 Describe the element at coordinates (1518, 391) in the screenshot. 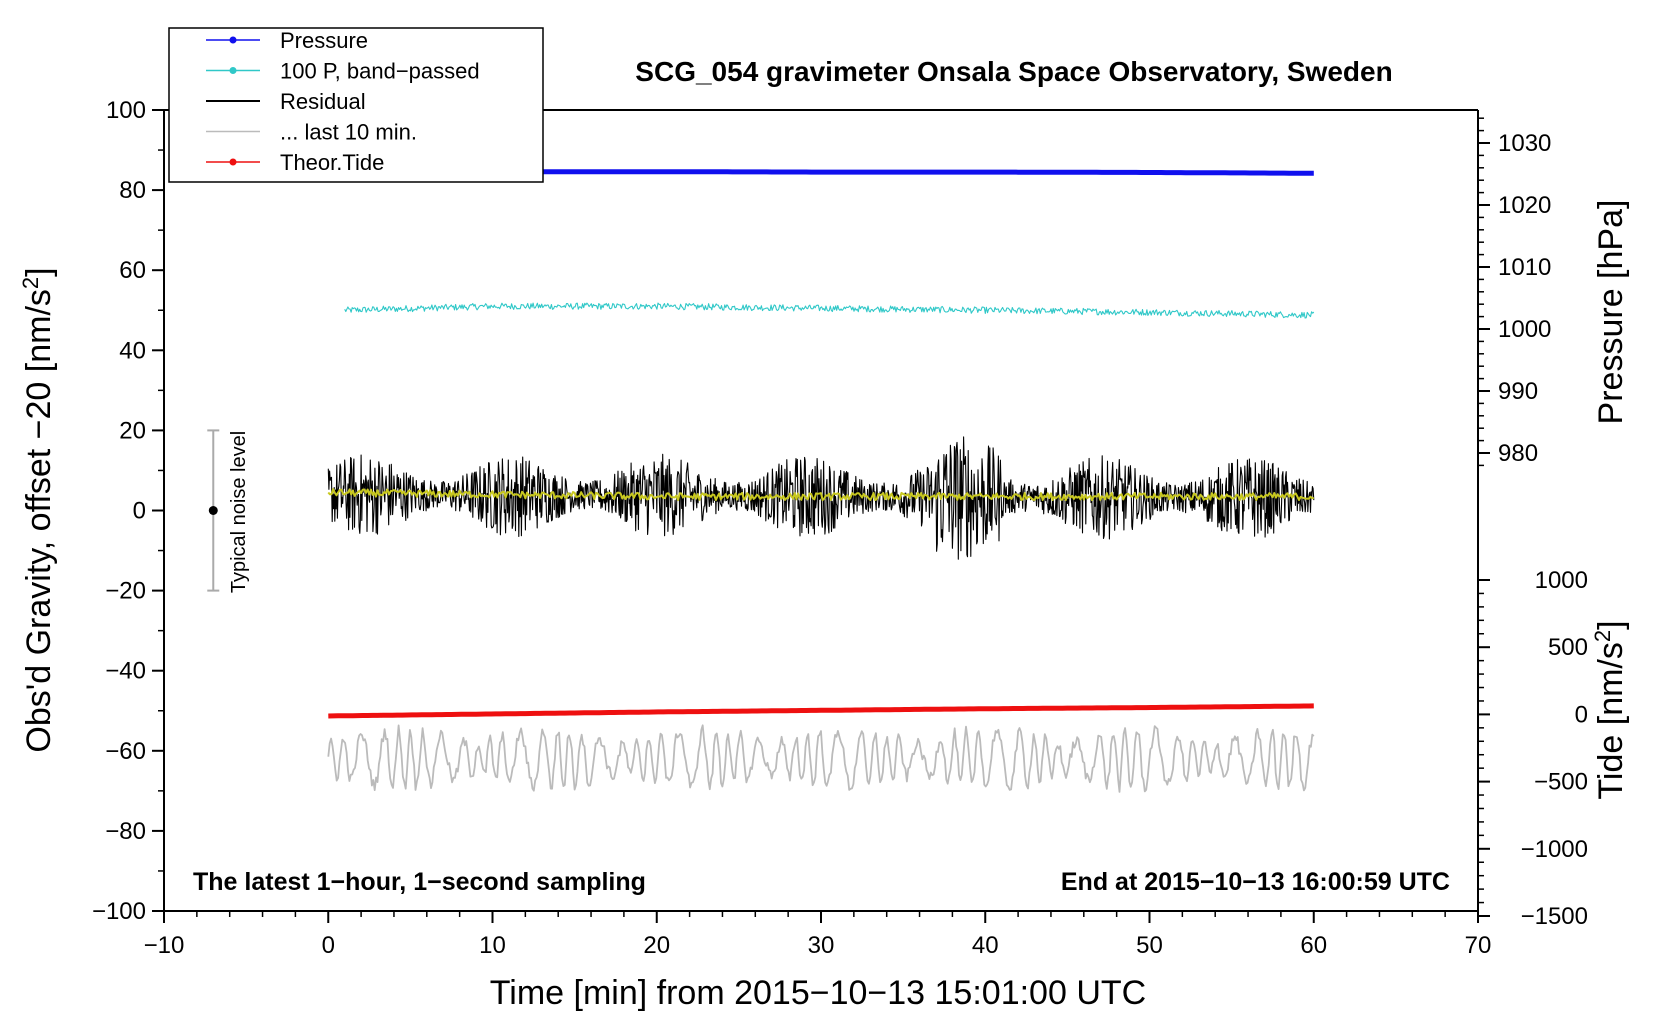

I see `pressure-tick-label: 990` at that location.